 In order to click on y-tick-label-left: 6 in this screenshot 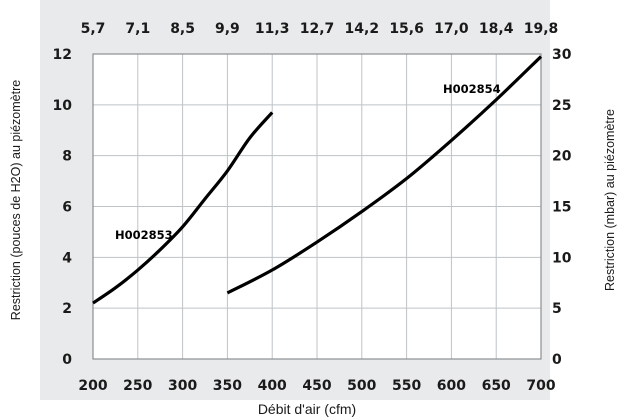, I will do `click(67, 208)`.